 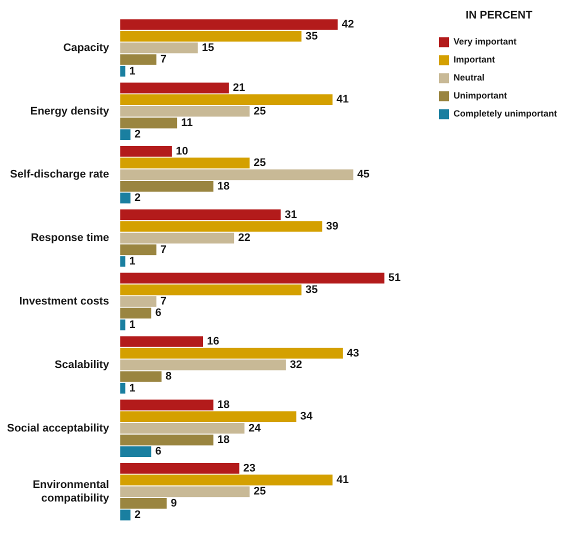 I want to click on data-label: 9, so click(x=173, y=503).